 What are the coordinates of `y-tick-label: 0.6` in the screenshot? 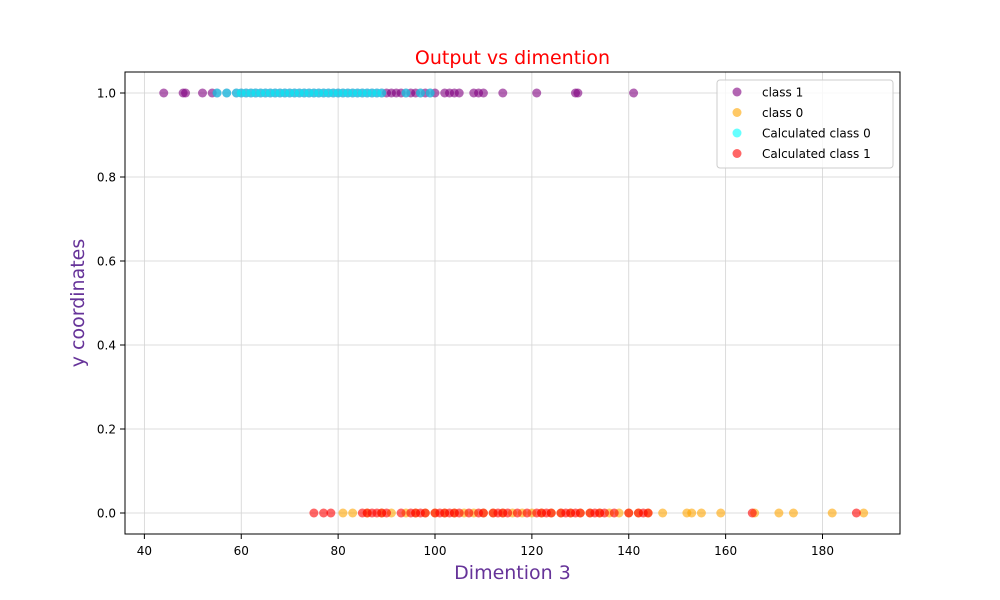 It's located at (106, 262).